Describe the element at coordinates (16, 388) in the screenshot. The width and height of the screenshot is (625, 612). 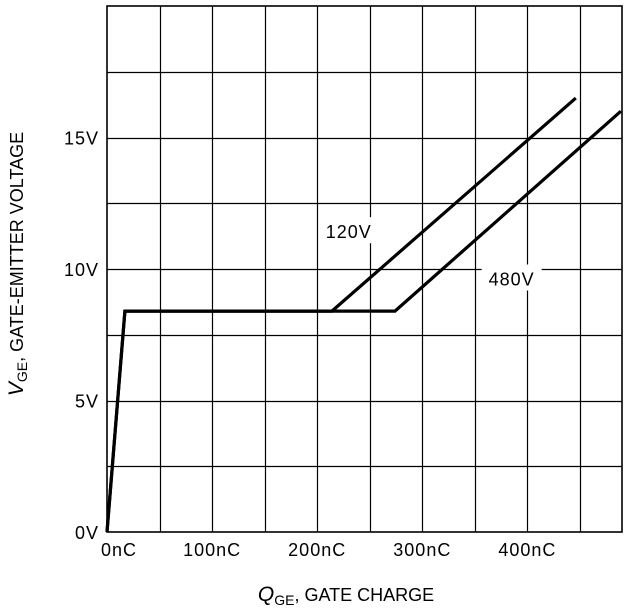
I see `y-axis-label-variable: V` at that location.